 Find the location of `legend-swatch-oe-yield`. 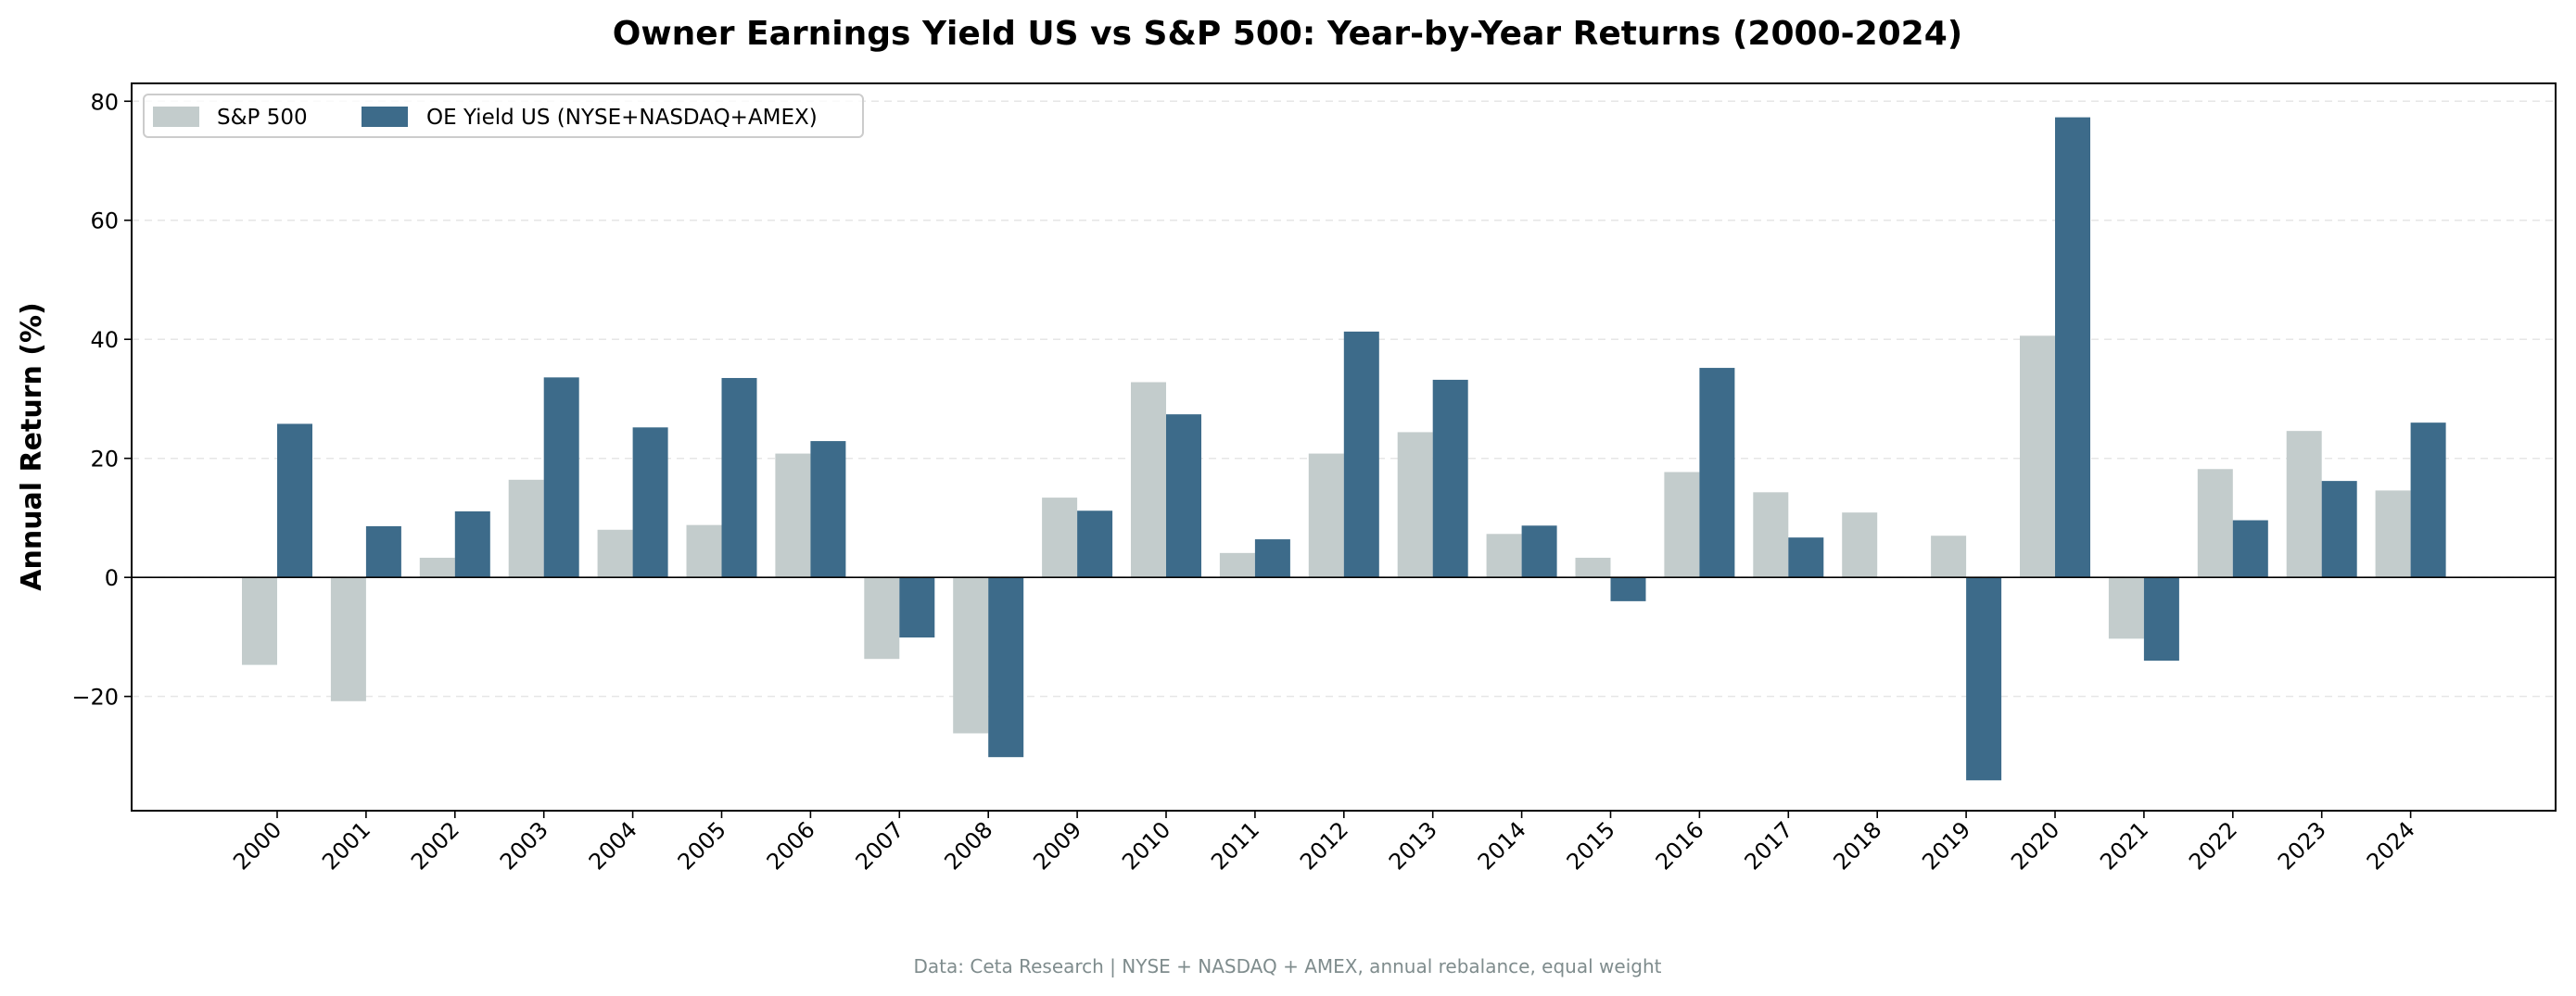

legend-swatch-oe-yield is located at coordinates (385, 117).